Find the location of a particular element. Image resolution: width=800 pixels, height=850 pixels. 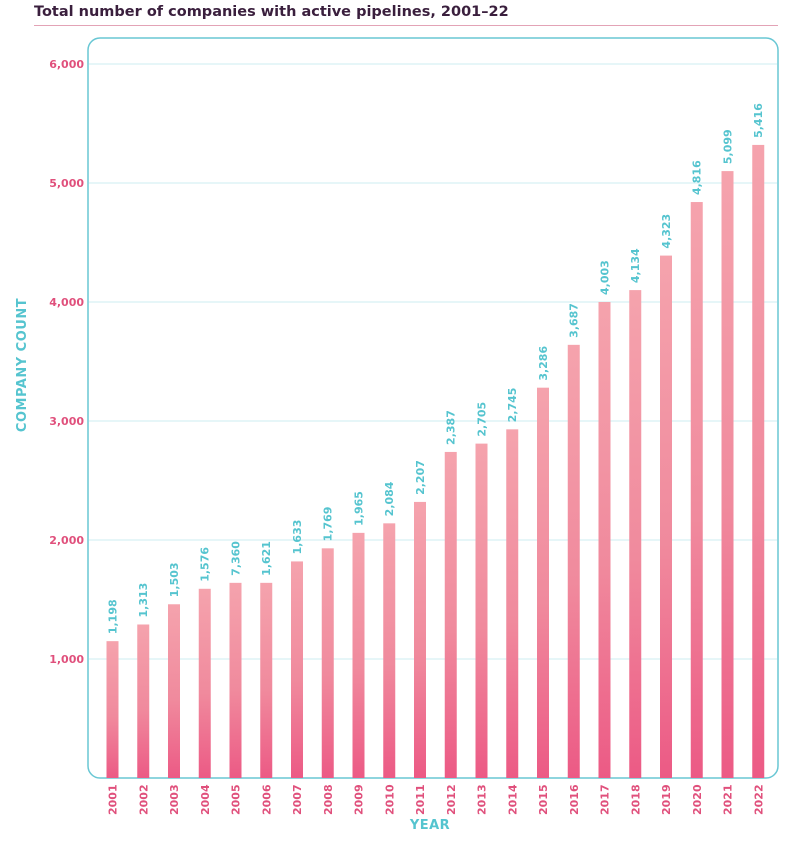

x-tick-label: 2002 is located at coordinates (143, 799).